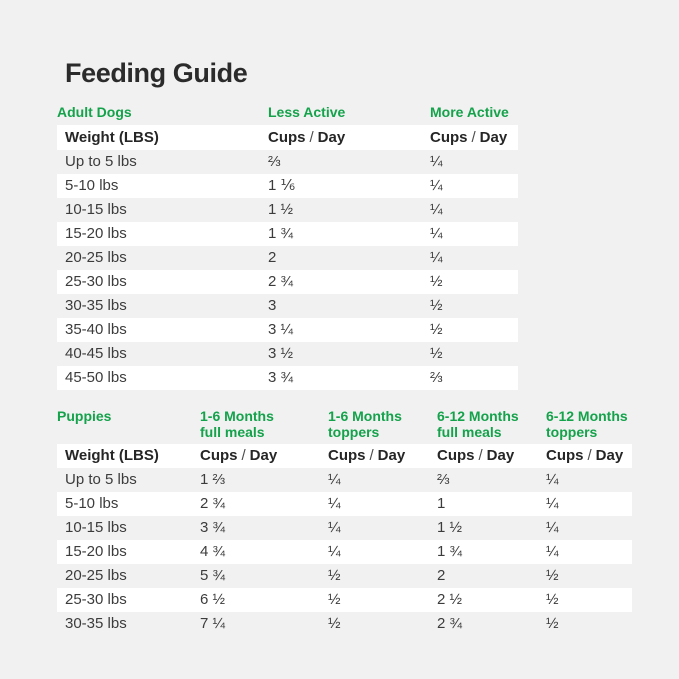 The image size is (679, 679). I want to click on puppies-column-1-6-toppers: 1-6 Months toppers, so click(382, 424).